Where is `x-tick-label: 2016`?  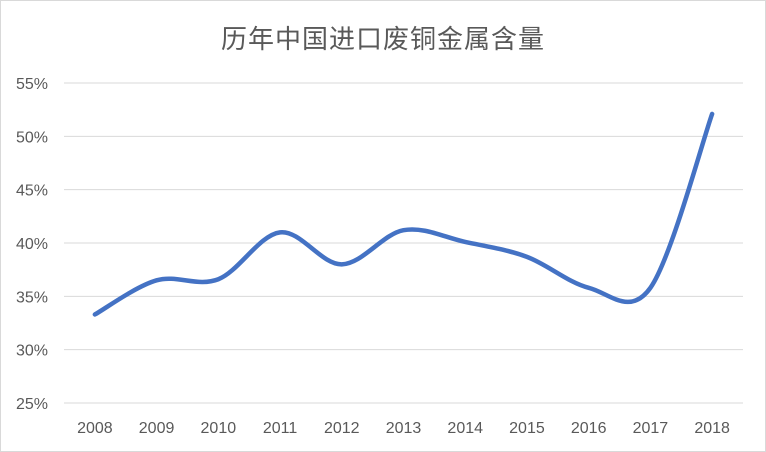
x-tick-label: 2016 is located at coordinates (589, 428).